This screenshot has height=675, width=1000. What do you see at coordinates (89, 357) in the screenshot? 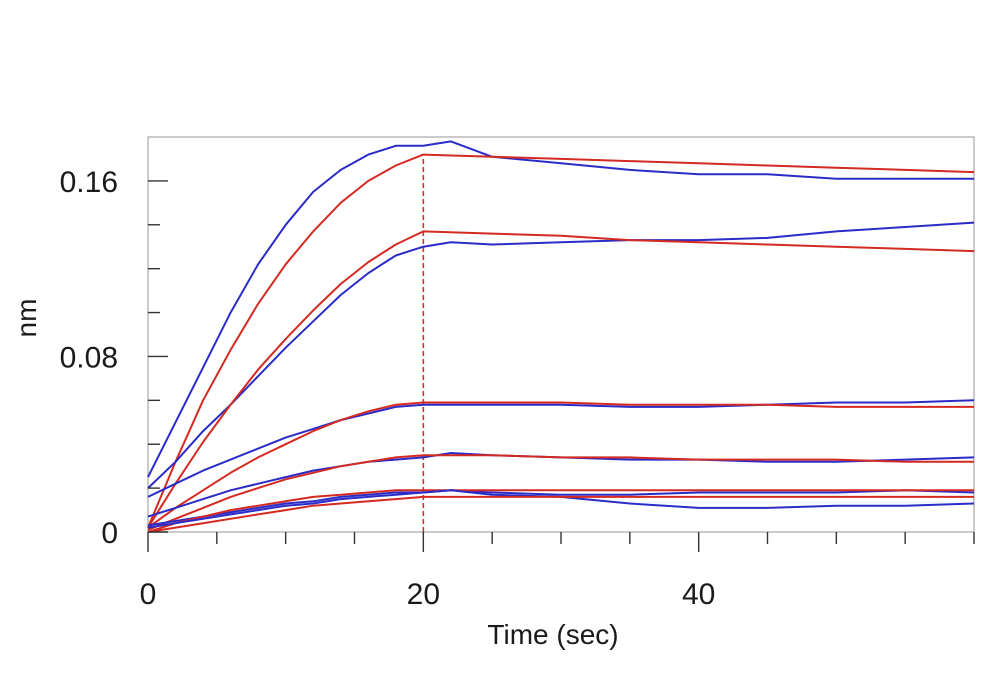
I see `y-tick-label: 0.08` at bounding box center [89, 357].